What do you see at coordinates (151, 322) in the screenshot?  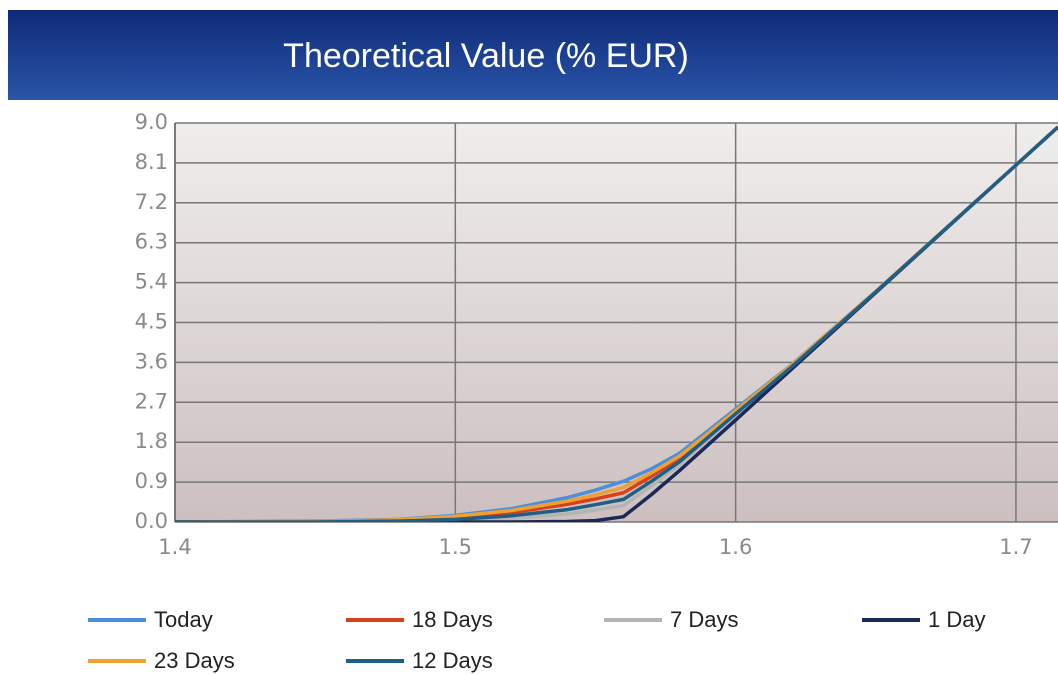 I see `y-tick-label: 4.5` at bounding box center [151, 322].